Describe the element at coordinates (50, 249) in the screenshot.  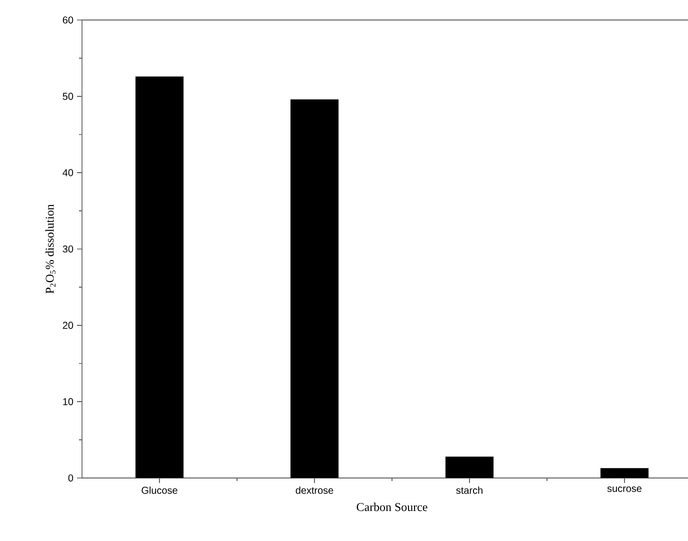
I see `y-axis-title: P$_{2}$O$_{5}$% dissolution` at that location.